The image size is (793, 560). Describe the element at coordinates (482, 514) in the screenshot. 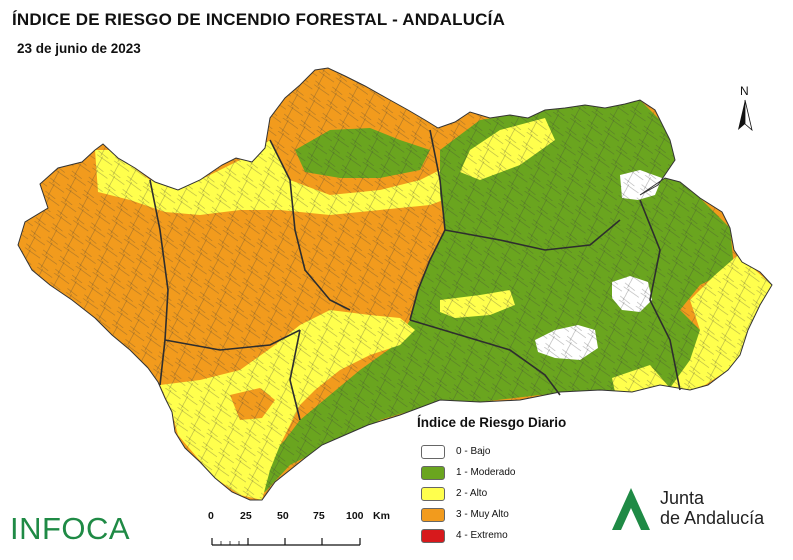

I see `legend-label-muy-alto: 3 - Muy Alto` at that location.